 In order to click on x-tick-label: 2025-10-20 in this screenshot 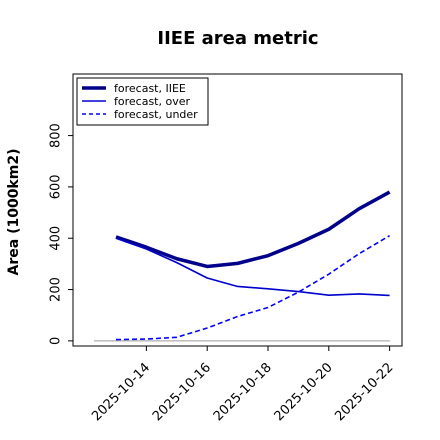, I will do `click(304, 392)`.